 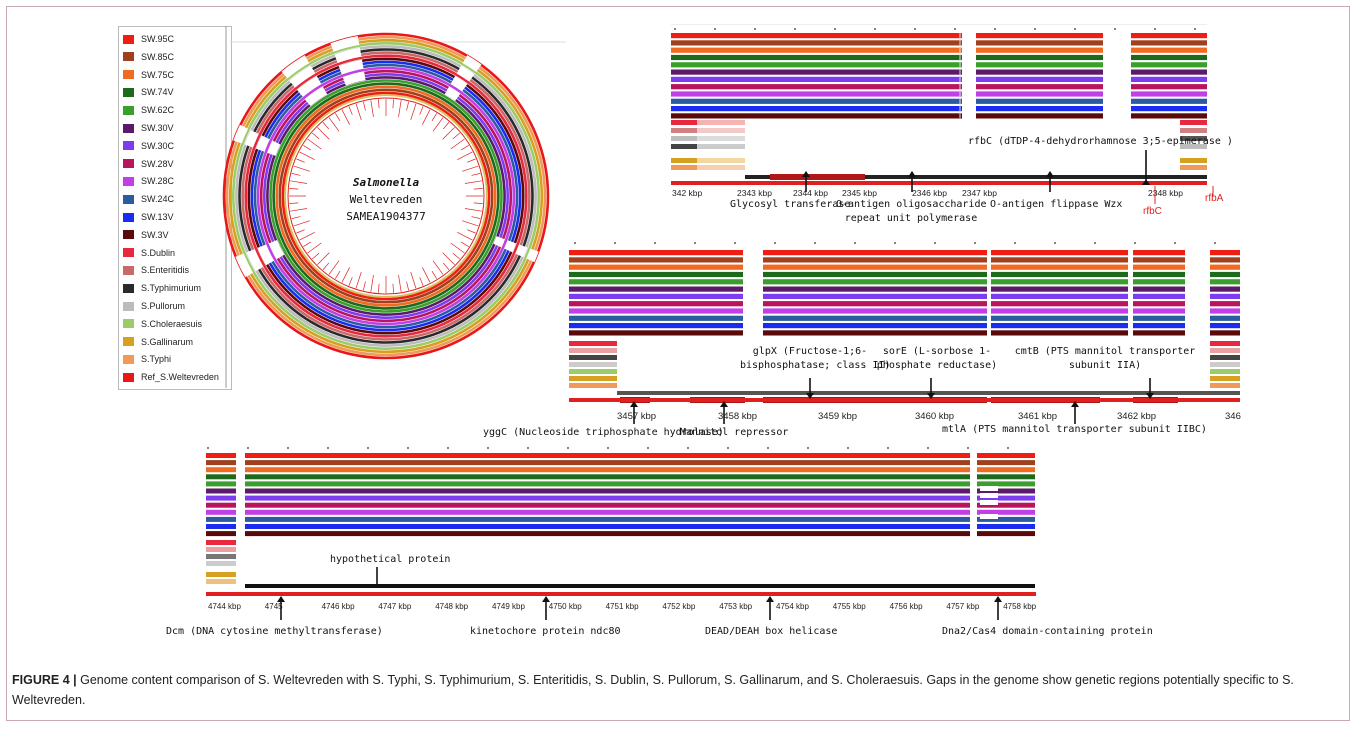 I want to click on axis-tick-label: 4755 kbp, so click(x=849, y=606).